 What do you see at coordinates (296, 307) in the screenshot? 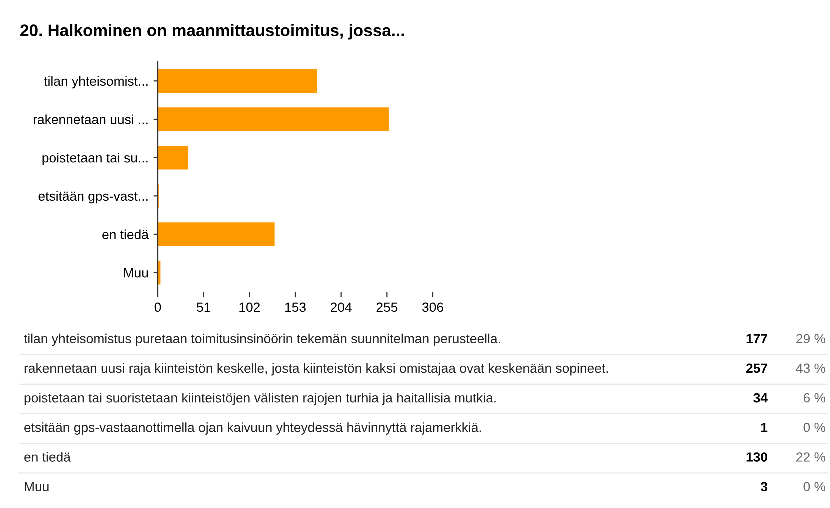
I see `x-tick-label: 153` at bounding box center [296, 307].